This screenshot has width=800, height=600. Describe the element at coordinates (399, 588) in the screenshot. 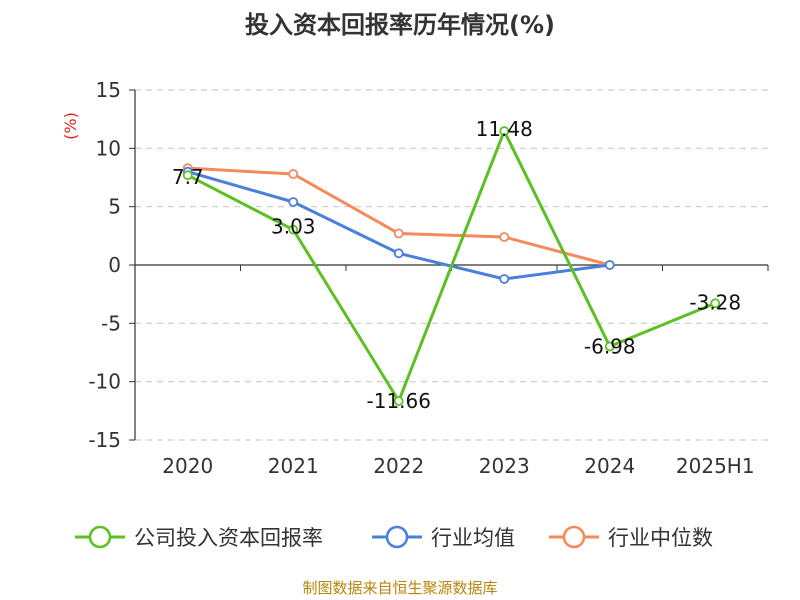

I see `source-note: 制图数据来自恒生聚源数据库` at that location.